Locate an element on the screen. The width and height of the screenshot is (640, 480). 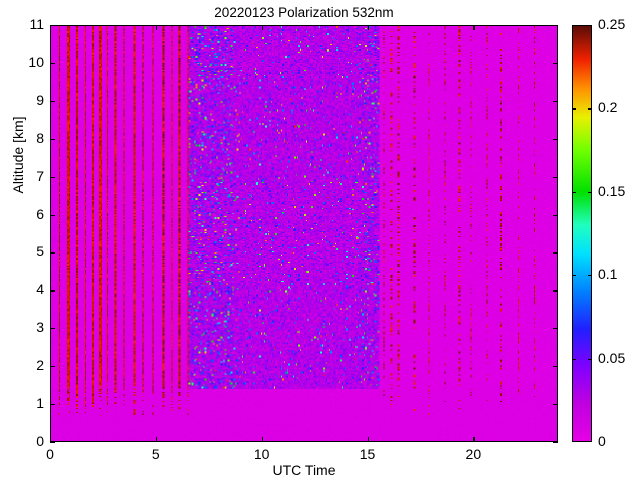
colorbar-tick-label: 0 is located at coordinates (602, 441).